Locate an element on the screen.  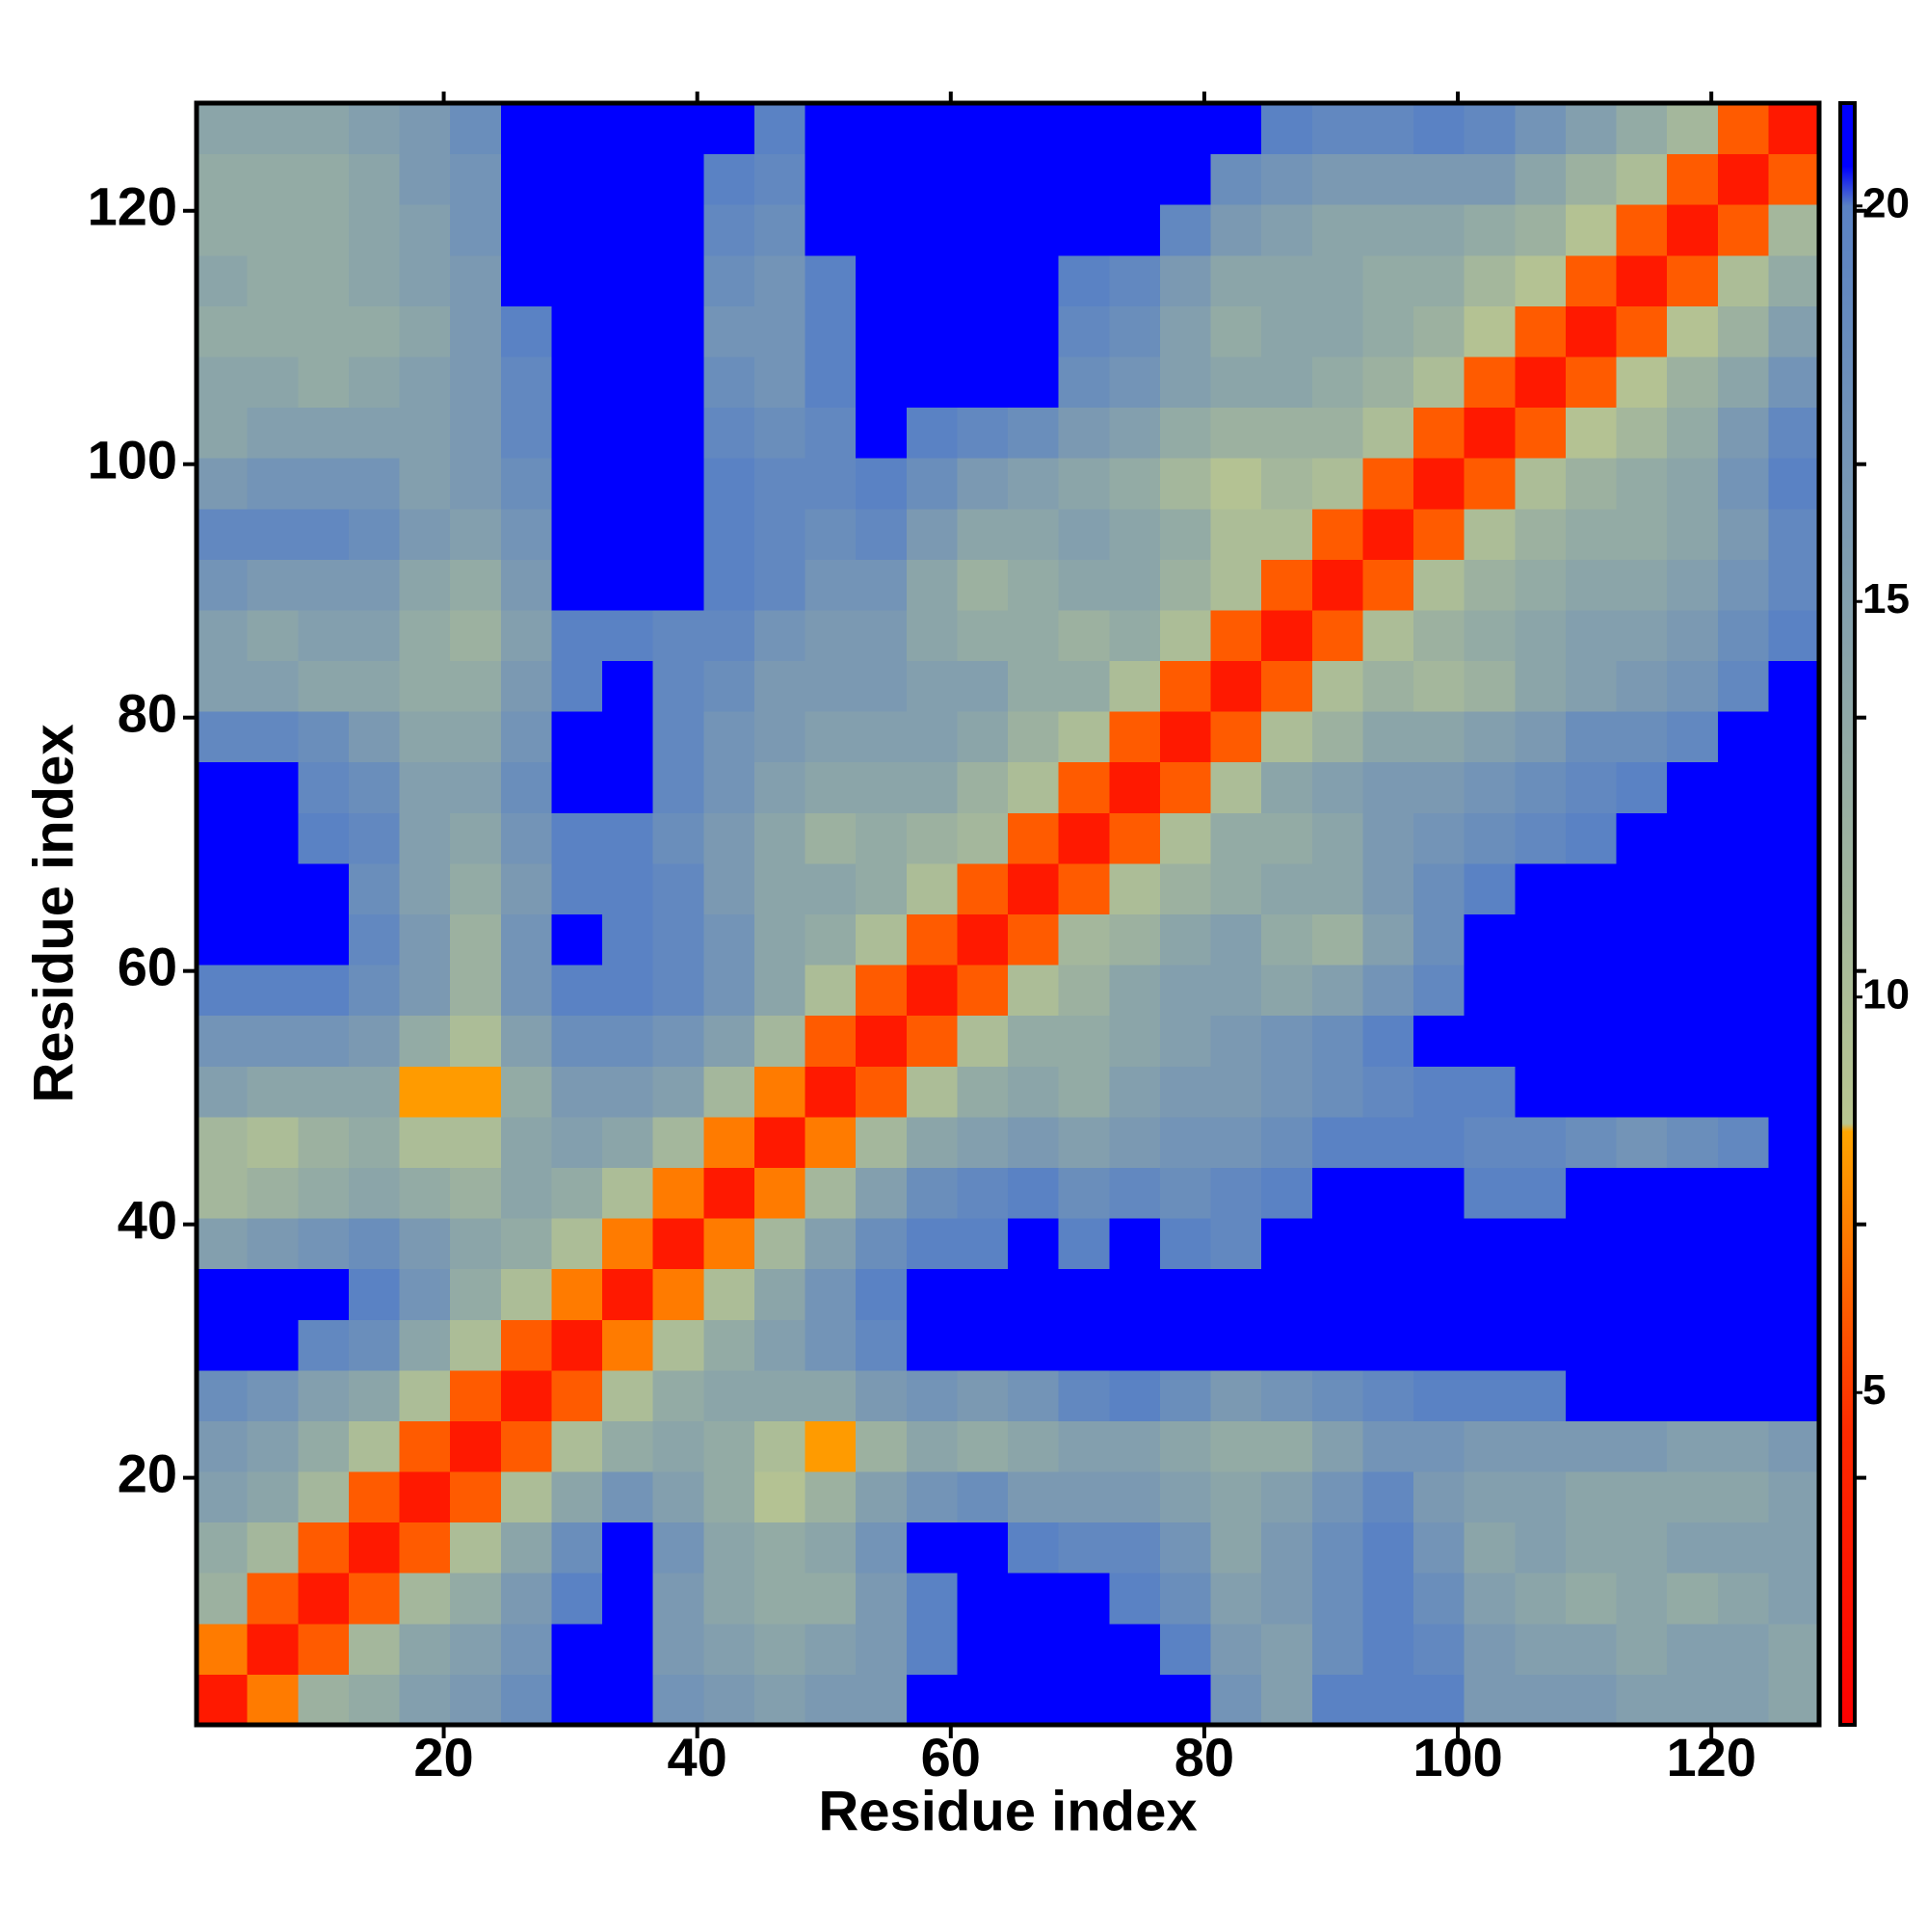
y-tick-label: 60 is located at coordinates (147, 966).